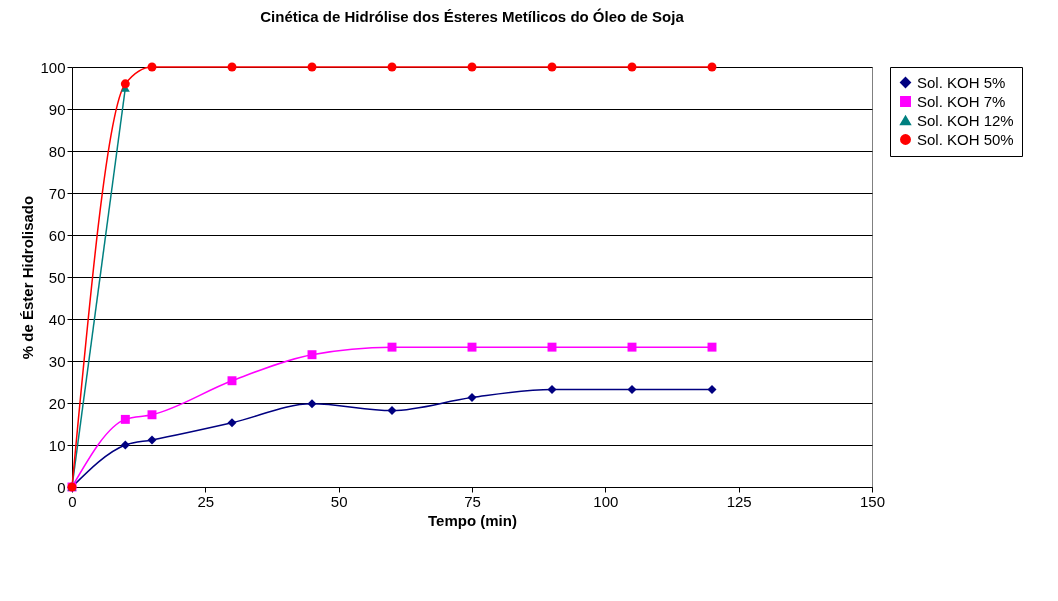 This screenshot has height=601, width=1058. What do you see at coordinates (965, 120) in the screenshot?
I see `legend-label: Sol. KOH 12%` at bounding box center [965, 120].